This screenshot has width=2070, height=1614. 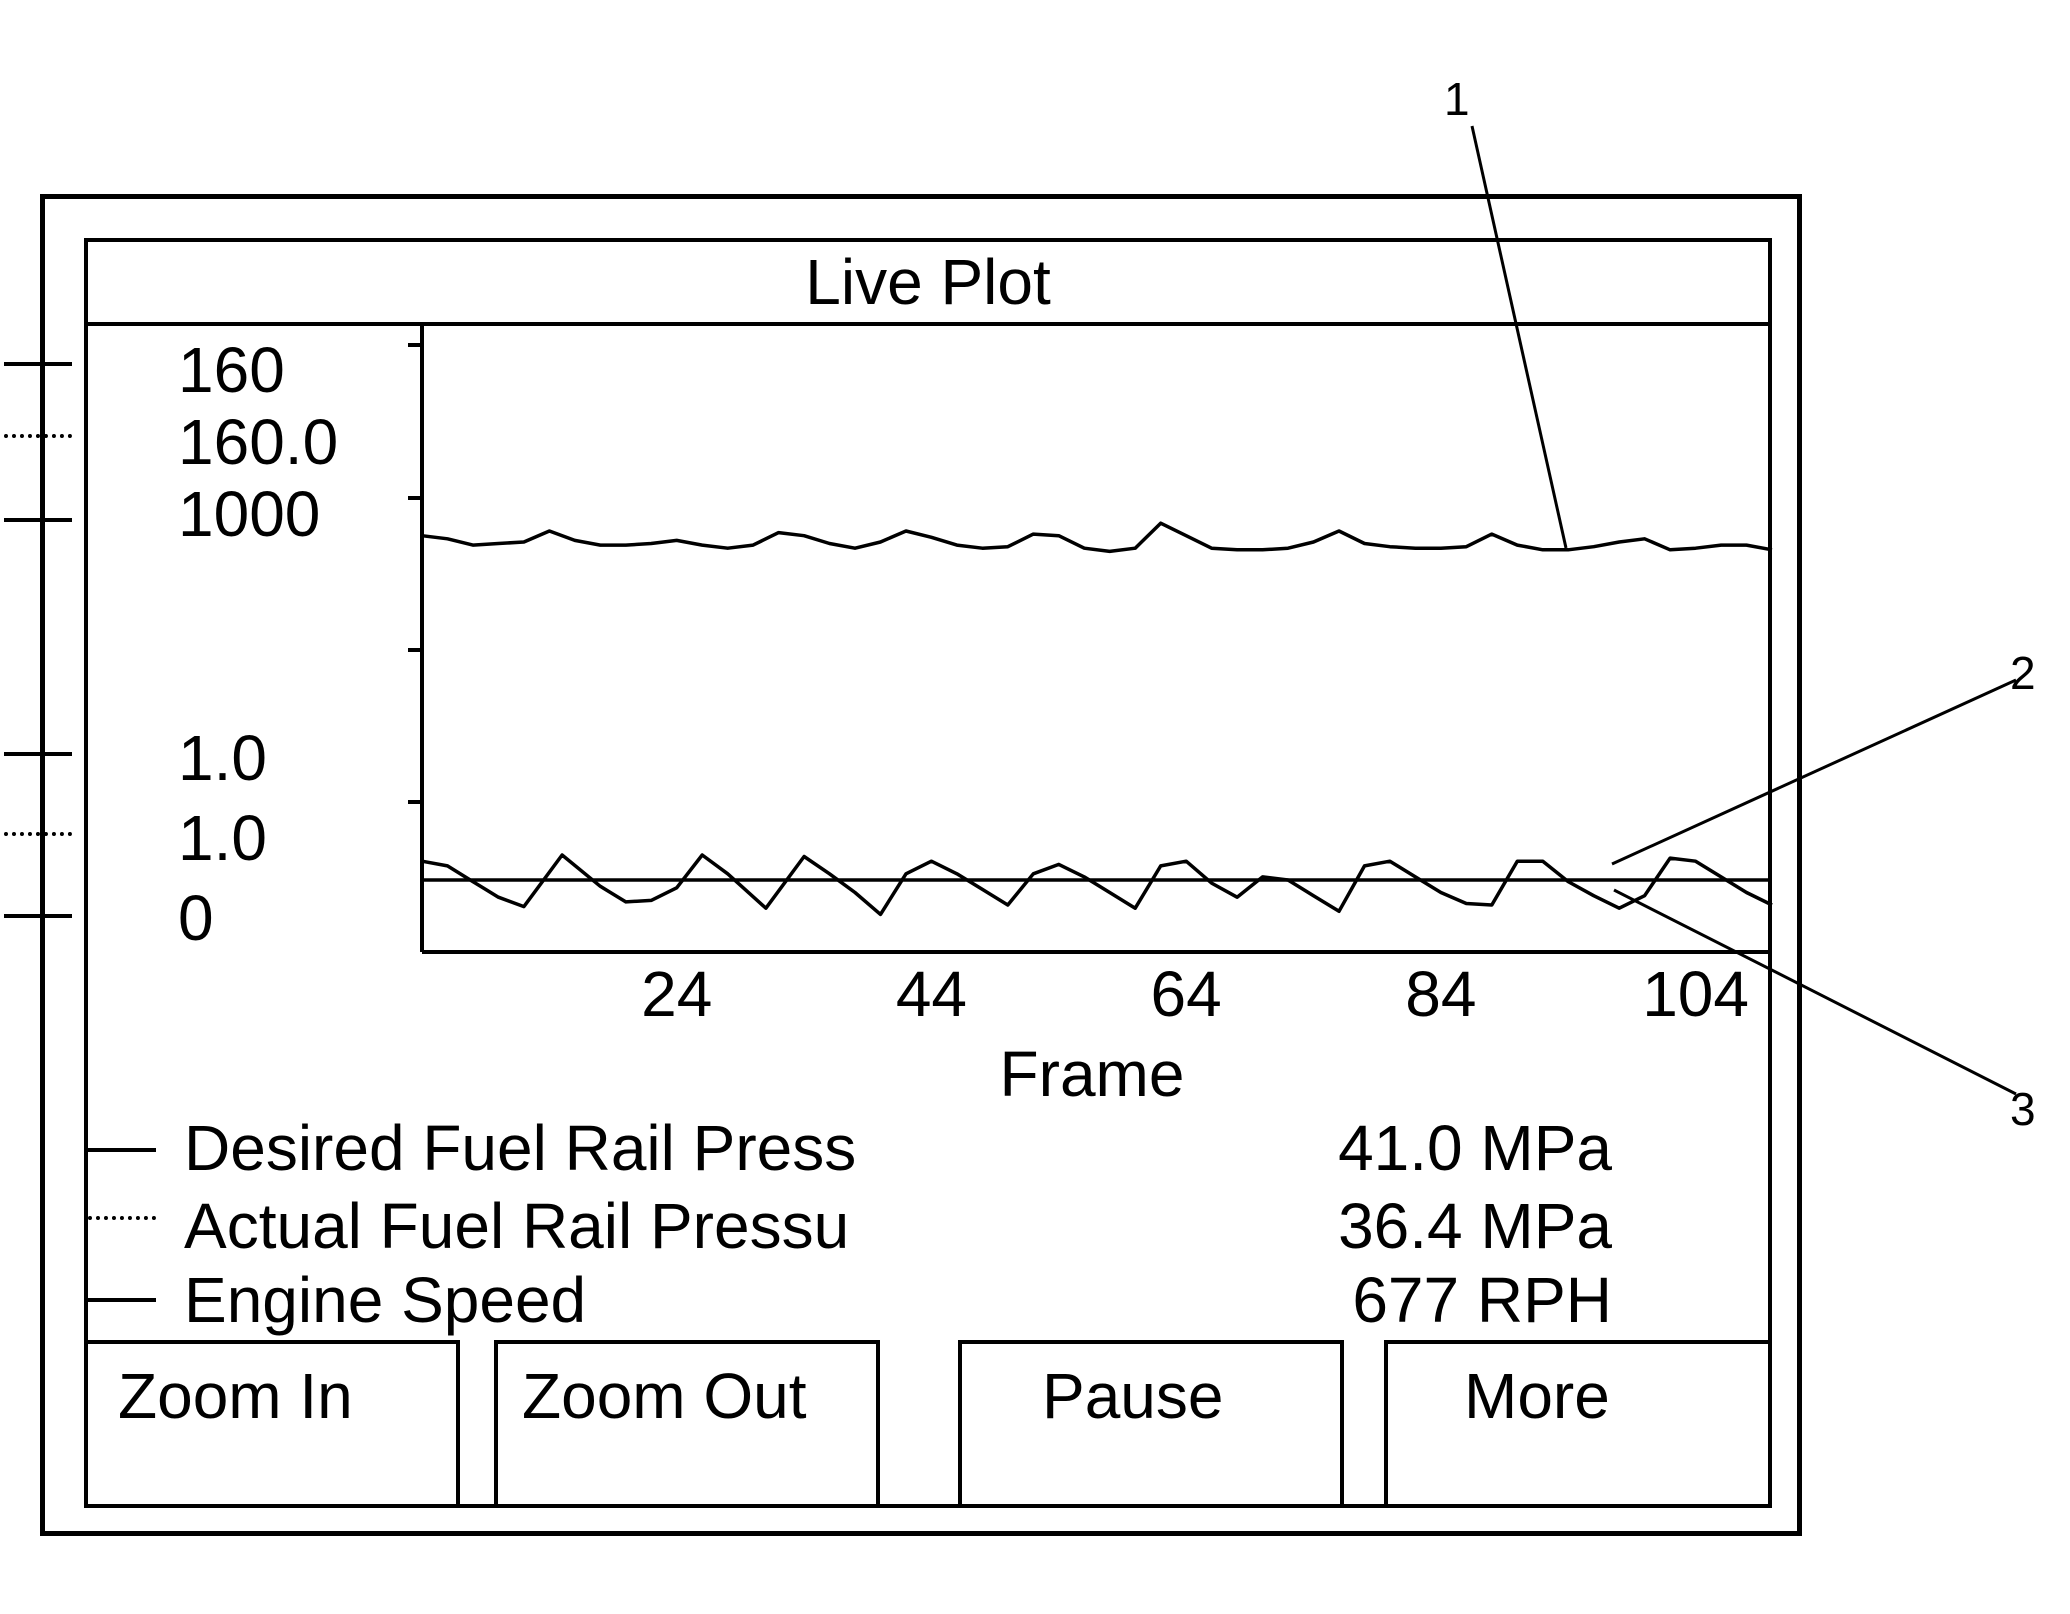 I want to click on zoom-in-button: Zoom In, so click(x=272, y=1424).